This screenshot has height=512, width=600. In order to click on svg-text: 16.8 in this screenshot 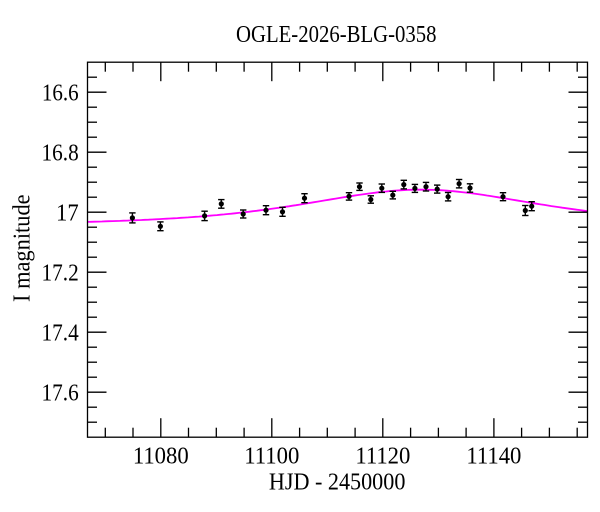, I will do `click(60, 153)`.